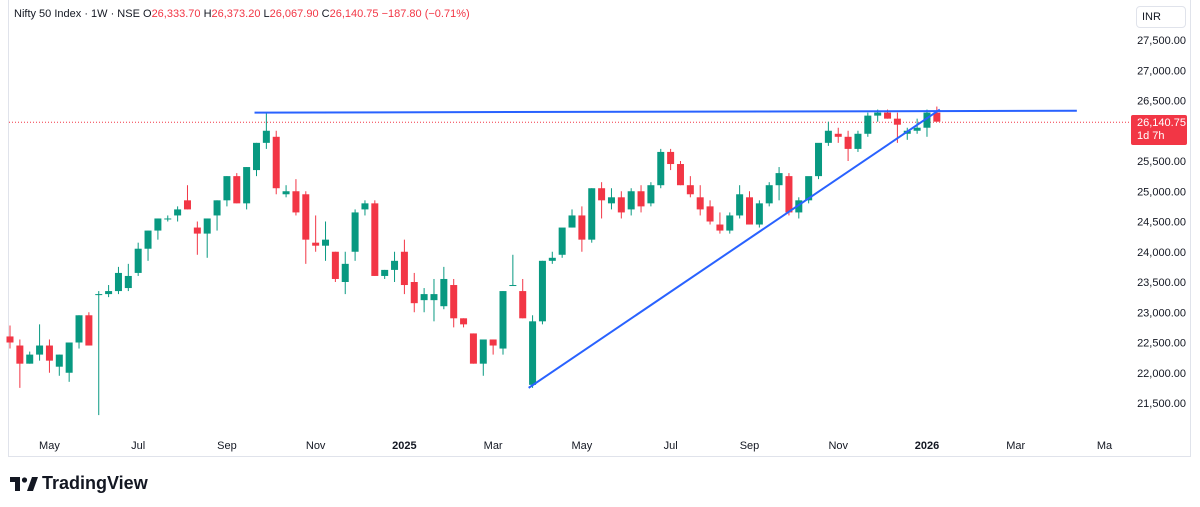  Describe the element at coordinates (425, 14) in the screenshot. I see `change-value: −187.80 (−0.71%)` at that location.